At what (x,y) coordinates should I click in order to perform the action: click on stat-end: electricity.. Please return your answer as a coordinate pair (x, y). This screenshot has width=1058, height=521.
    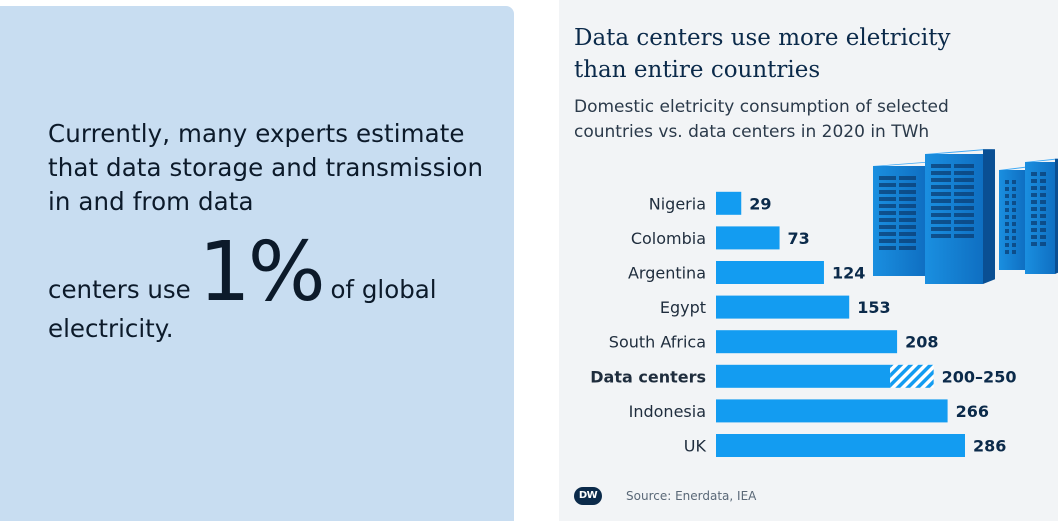
    Looking at the image, I should click on (111, 328).